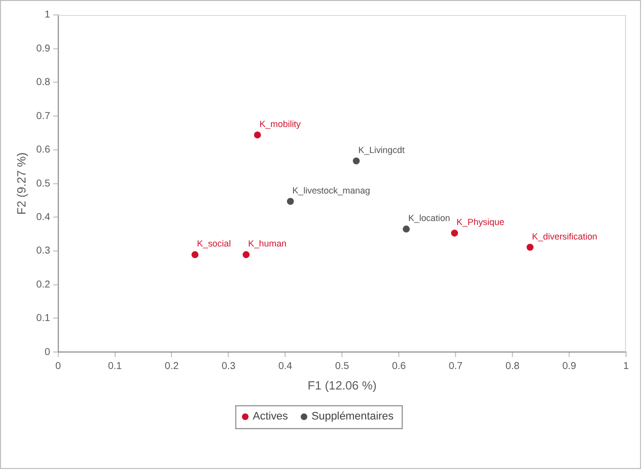  I want to click on legend-label: Supplémentaires, so click(352, 416).